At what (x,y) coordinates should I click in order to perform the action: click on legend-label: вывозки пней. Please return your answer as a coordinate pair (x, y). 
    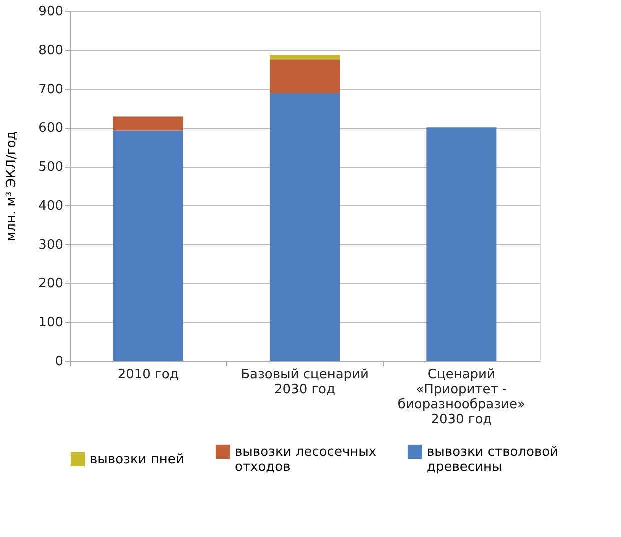
    Looking at the image, I should click on (137, 460).